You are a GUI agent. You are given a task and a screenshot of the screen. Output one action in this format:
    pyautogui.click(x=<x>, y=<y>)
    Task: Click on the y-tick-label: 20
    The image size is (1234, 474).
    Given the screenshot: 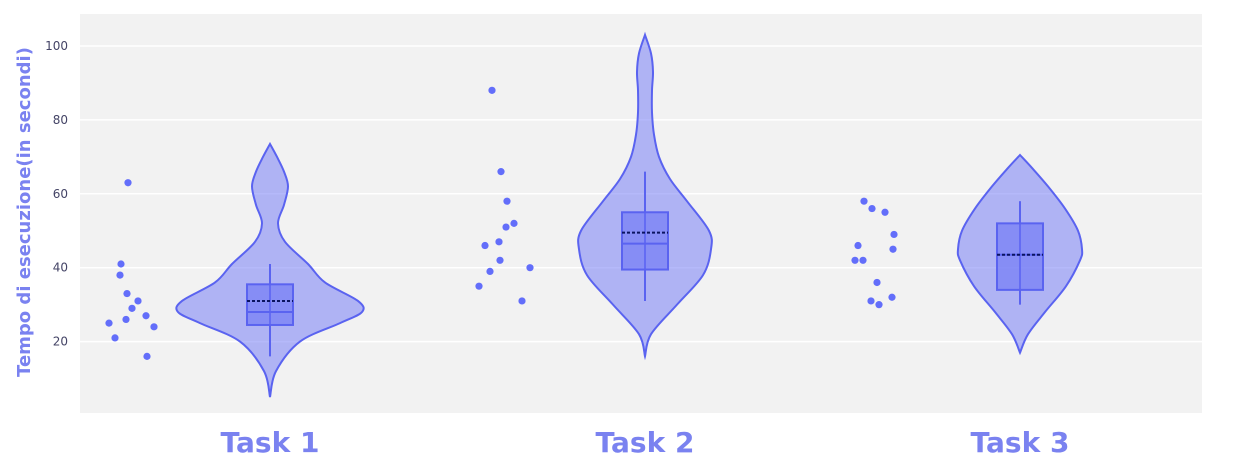 What is the action you would take?
    pyautogui.click(x=60, y=342)
    